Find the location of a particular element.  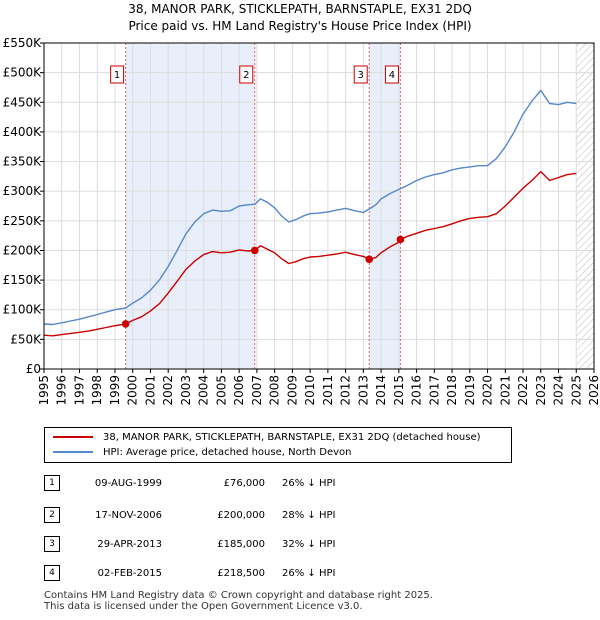

sale-date: 29-APR-2013 is located at coordinates (129, 544).